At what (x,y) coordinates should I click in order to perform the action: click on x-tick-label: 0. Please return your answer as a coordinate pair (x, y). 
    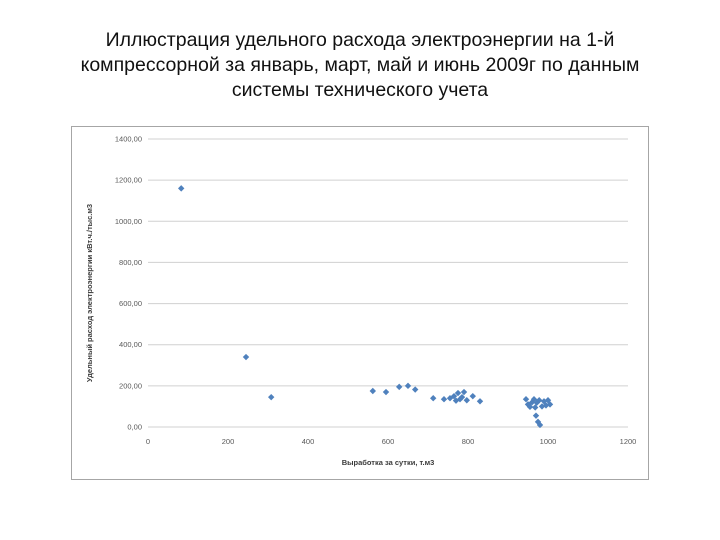
    Looking at the image, I should click on (148, 441).